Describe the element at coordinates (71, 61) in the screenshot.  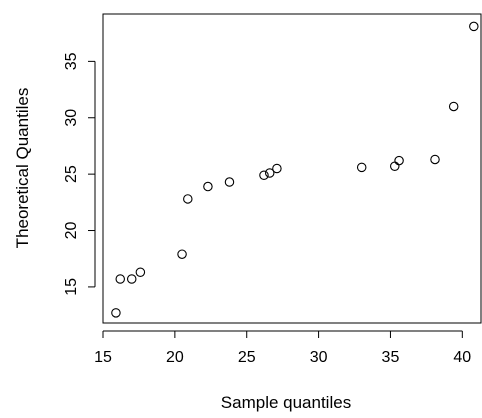
I see `y-tick-label: 35` at that location.